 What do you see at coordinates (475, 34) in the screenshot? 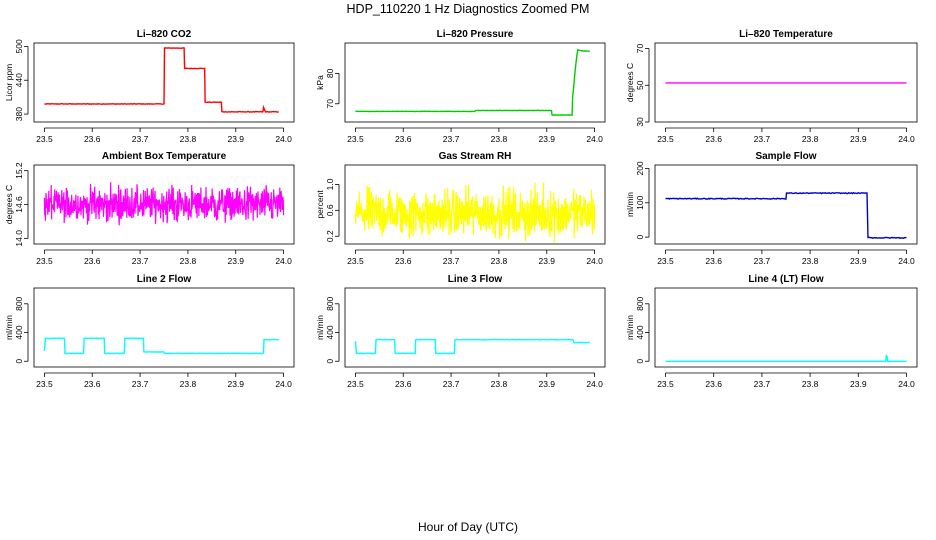
I see `panel-title: Li–820 Pressure` at bounding box center [475, 34].